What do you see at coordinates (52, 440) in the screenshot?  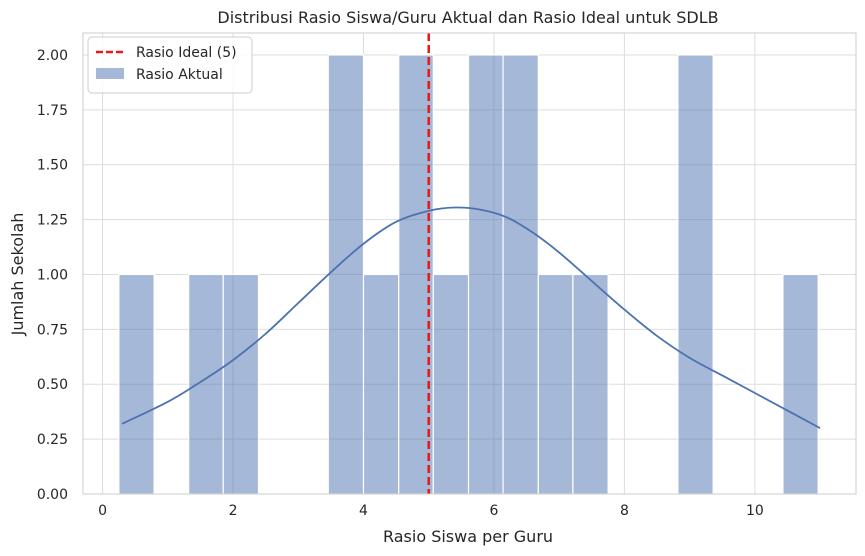 I see `y-tick-label: 0.25` at bounding box center [52, 440].